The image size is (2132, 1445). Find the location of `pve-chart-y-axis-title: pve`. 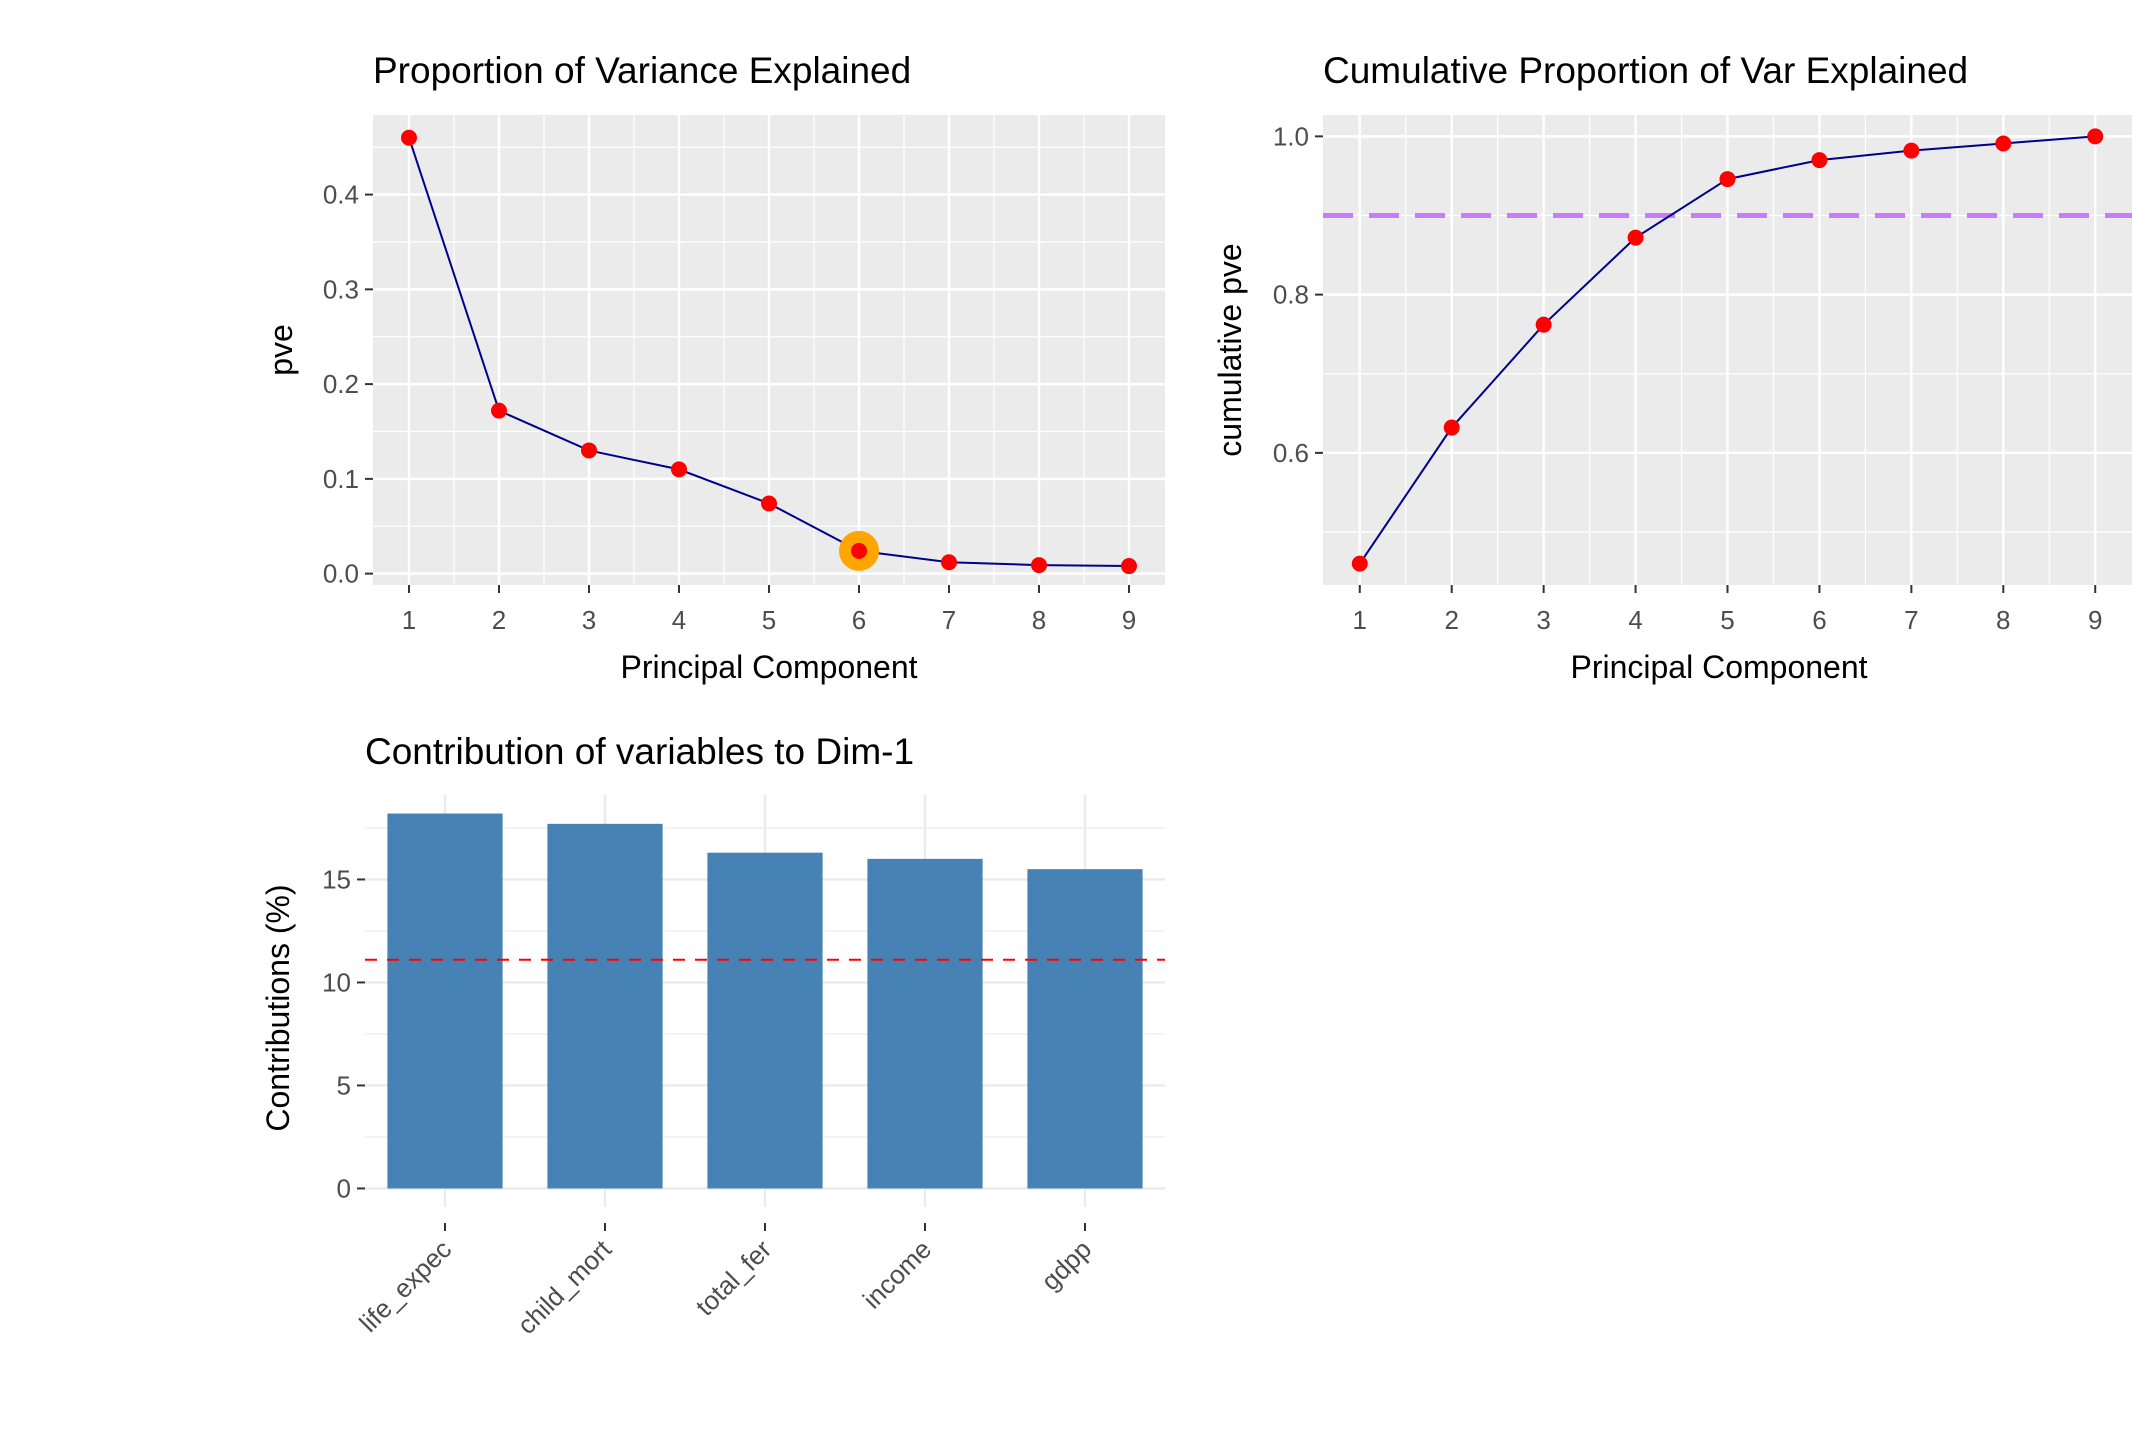

pve-chart-y-axis-title: pve is located at coordinates (281, 350).